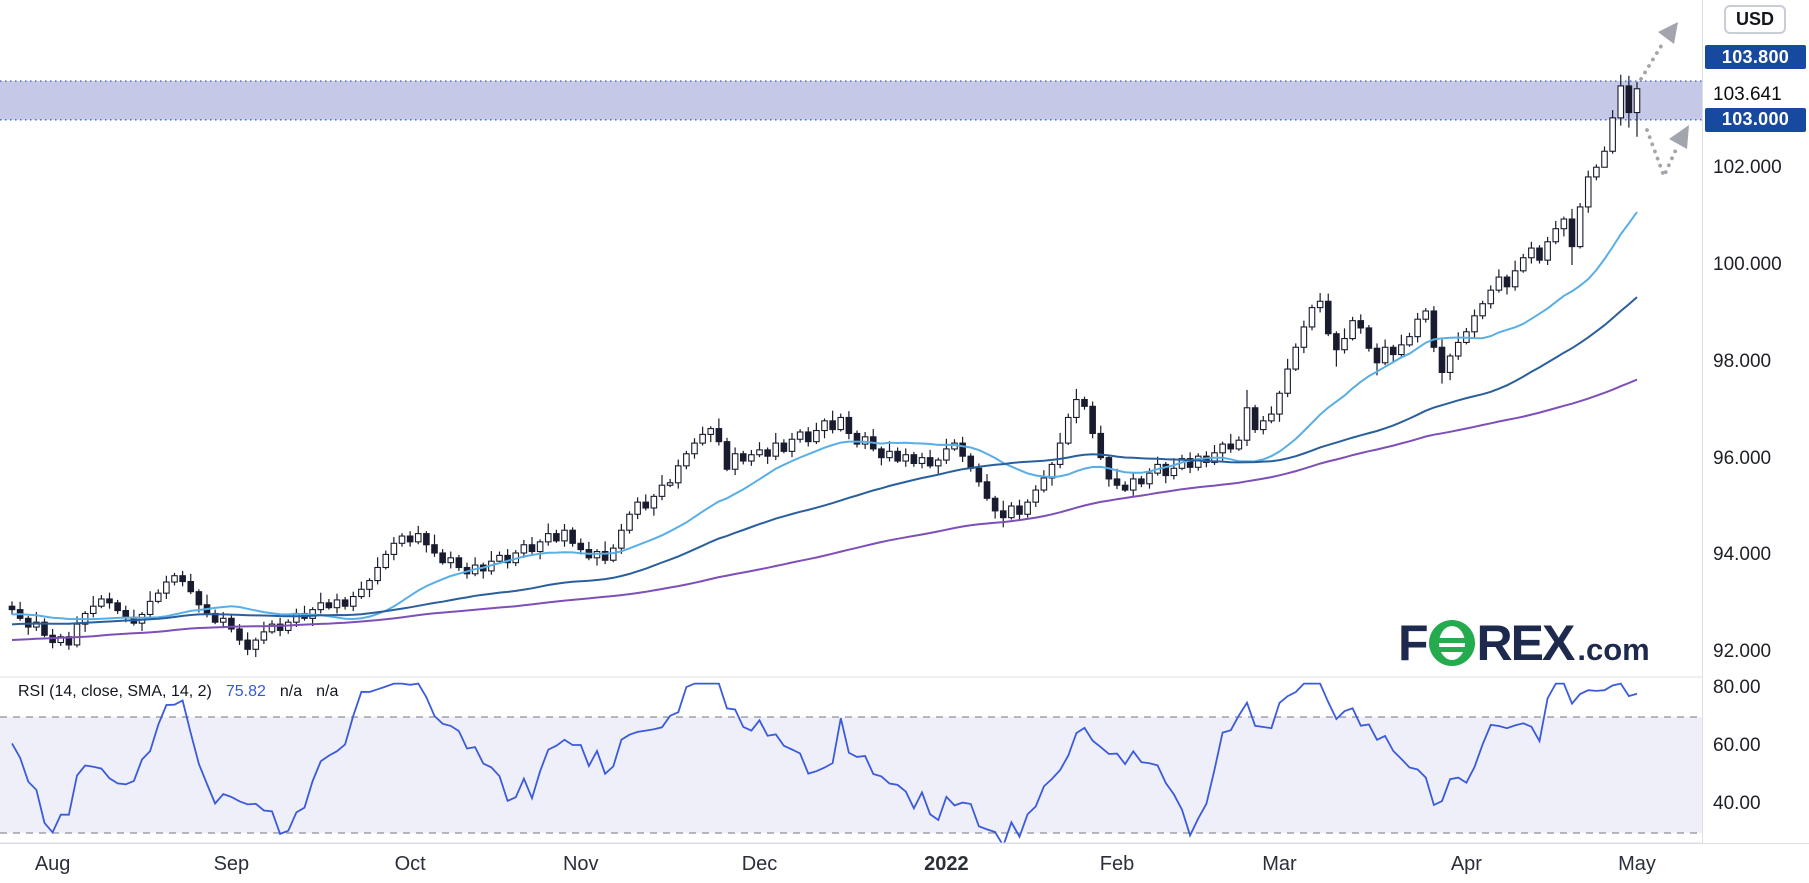 The image size is (1809, 883). What do you see at coordinates (1737, 803) in the screenshot?
I see `rsi-tick-40: 40.00` at bounding box center [1737, 803].